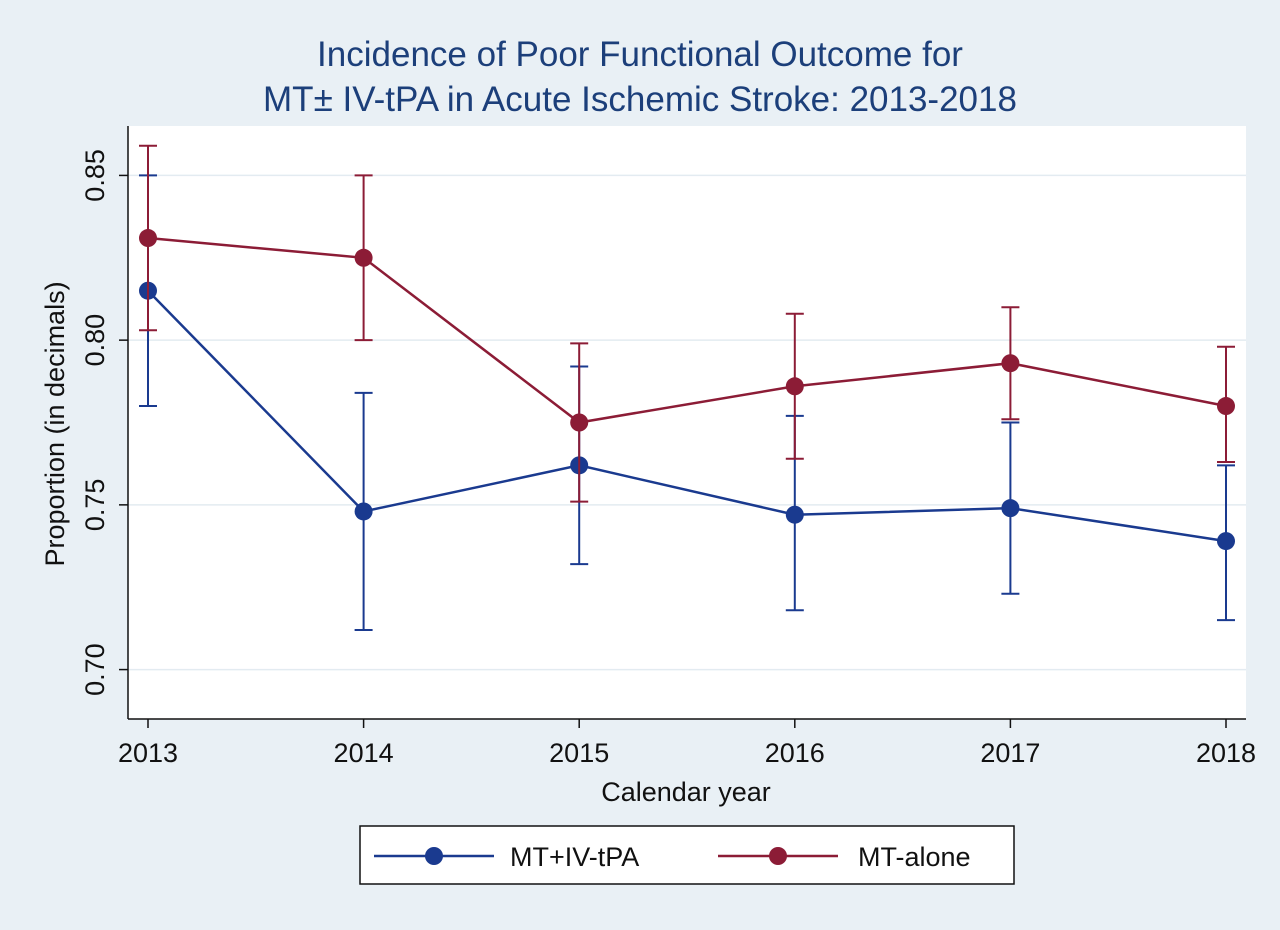 The height and width of the screenshot is (930, 1280). What do you see at coordinates (434, 856) in the screenshot?
I see `legend-marker-mt-iv-tpa` at bounding box center [434, 856].